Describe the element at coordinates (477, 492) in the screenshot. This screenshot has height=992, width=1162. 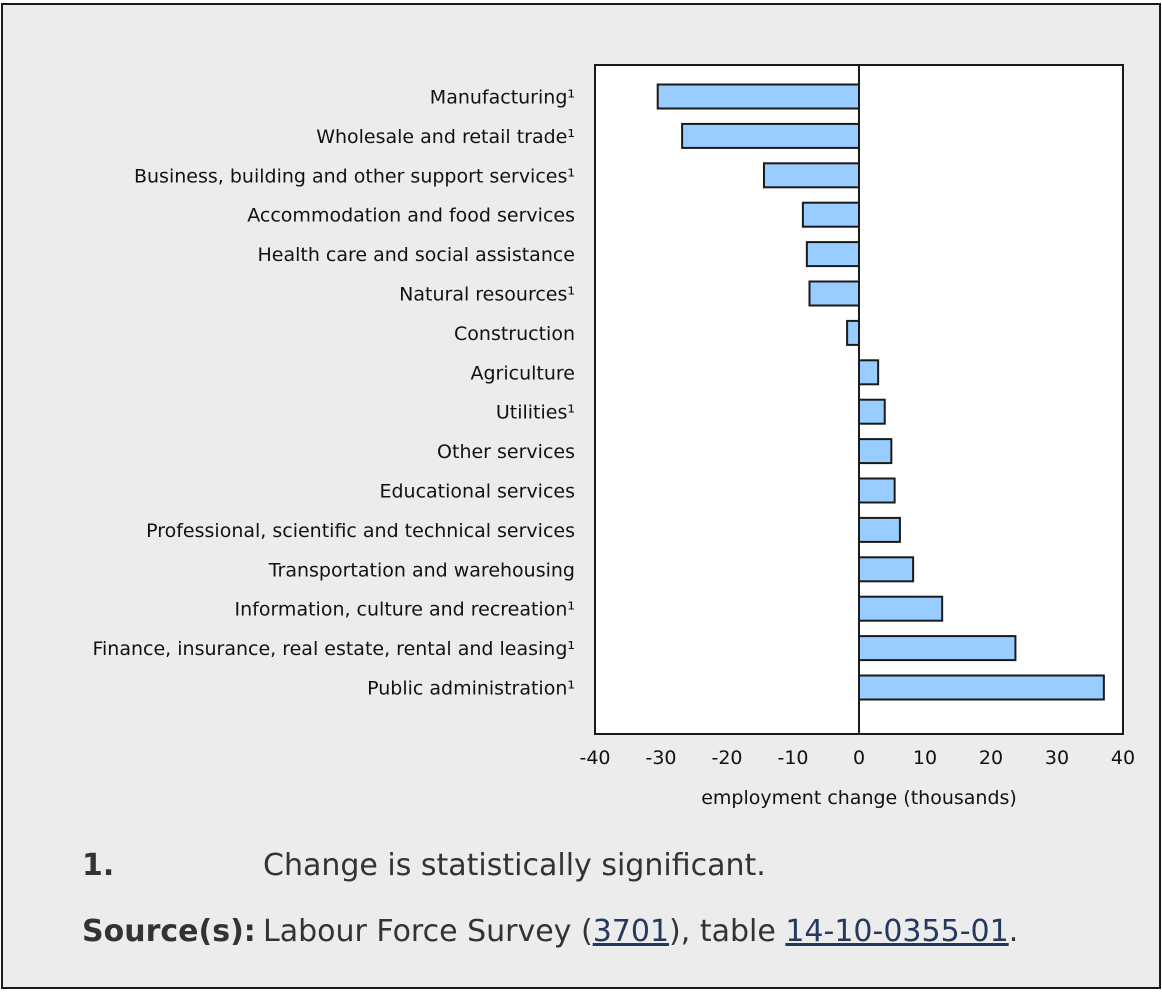
I see `category-label: Educational services` at that location.